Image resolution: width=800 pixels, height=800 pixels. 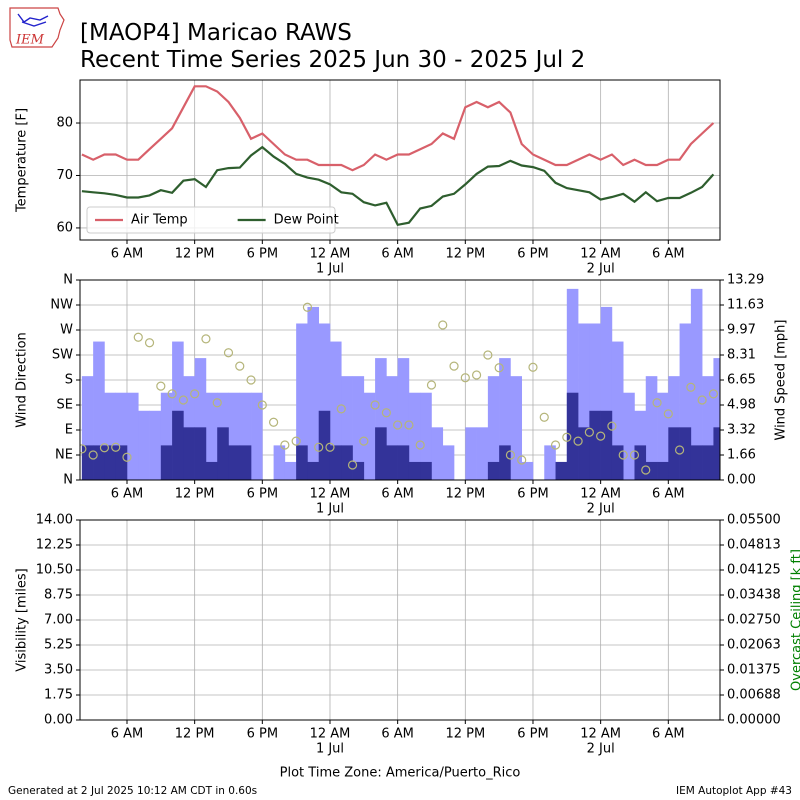 I want to click on x-axis-label: Plot Time Zone: America/Puerto_Rico, so click(x=400, y=773).